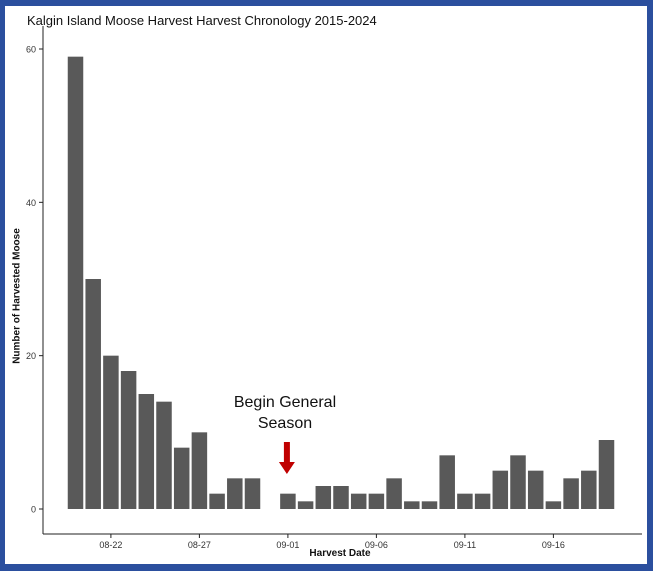  Describe the element at coordinates (553, 545) in the screenshot. I see `x-tick-label: 09-16` at that location.